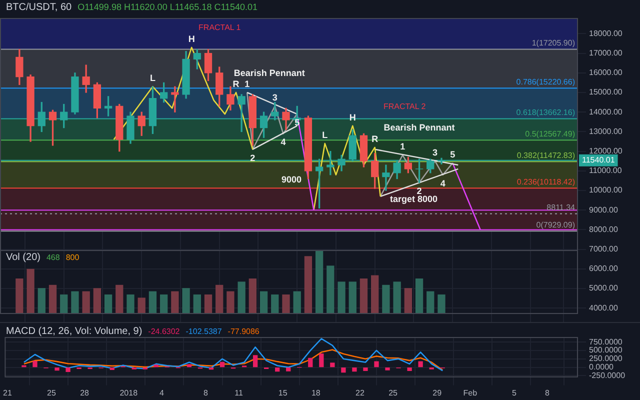 The image size is (640, 400). I want to click on x-tick-label: 18, so click(316, 393).